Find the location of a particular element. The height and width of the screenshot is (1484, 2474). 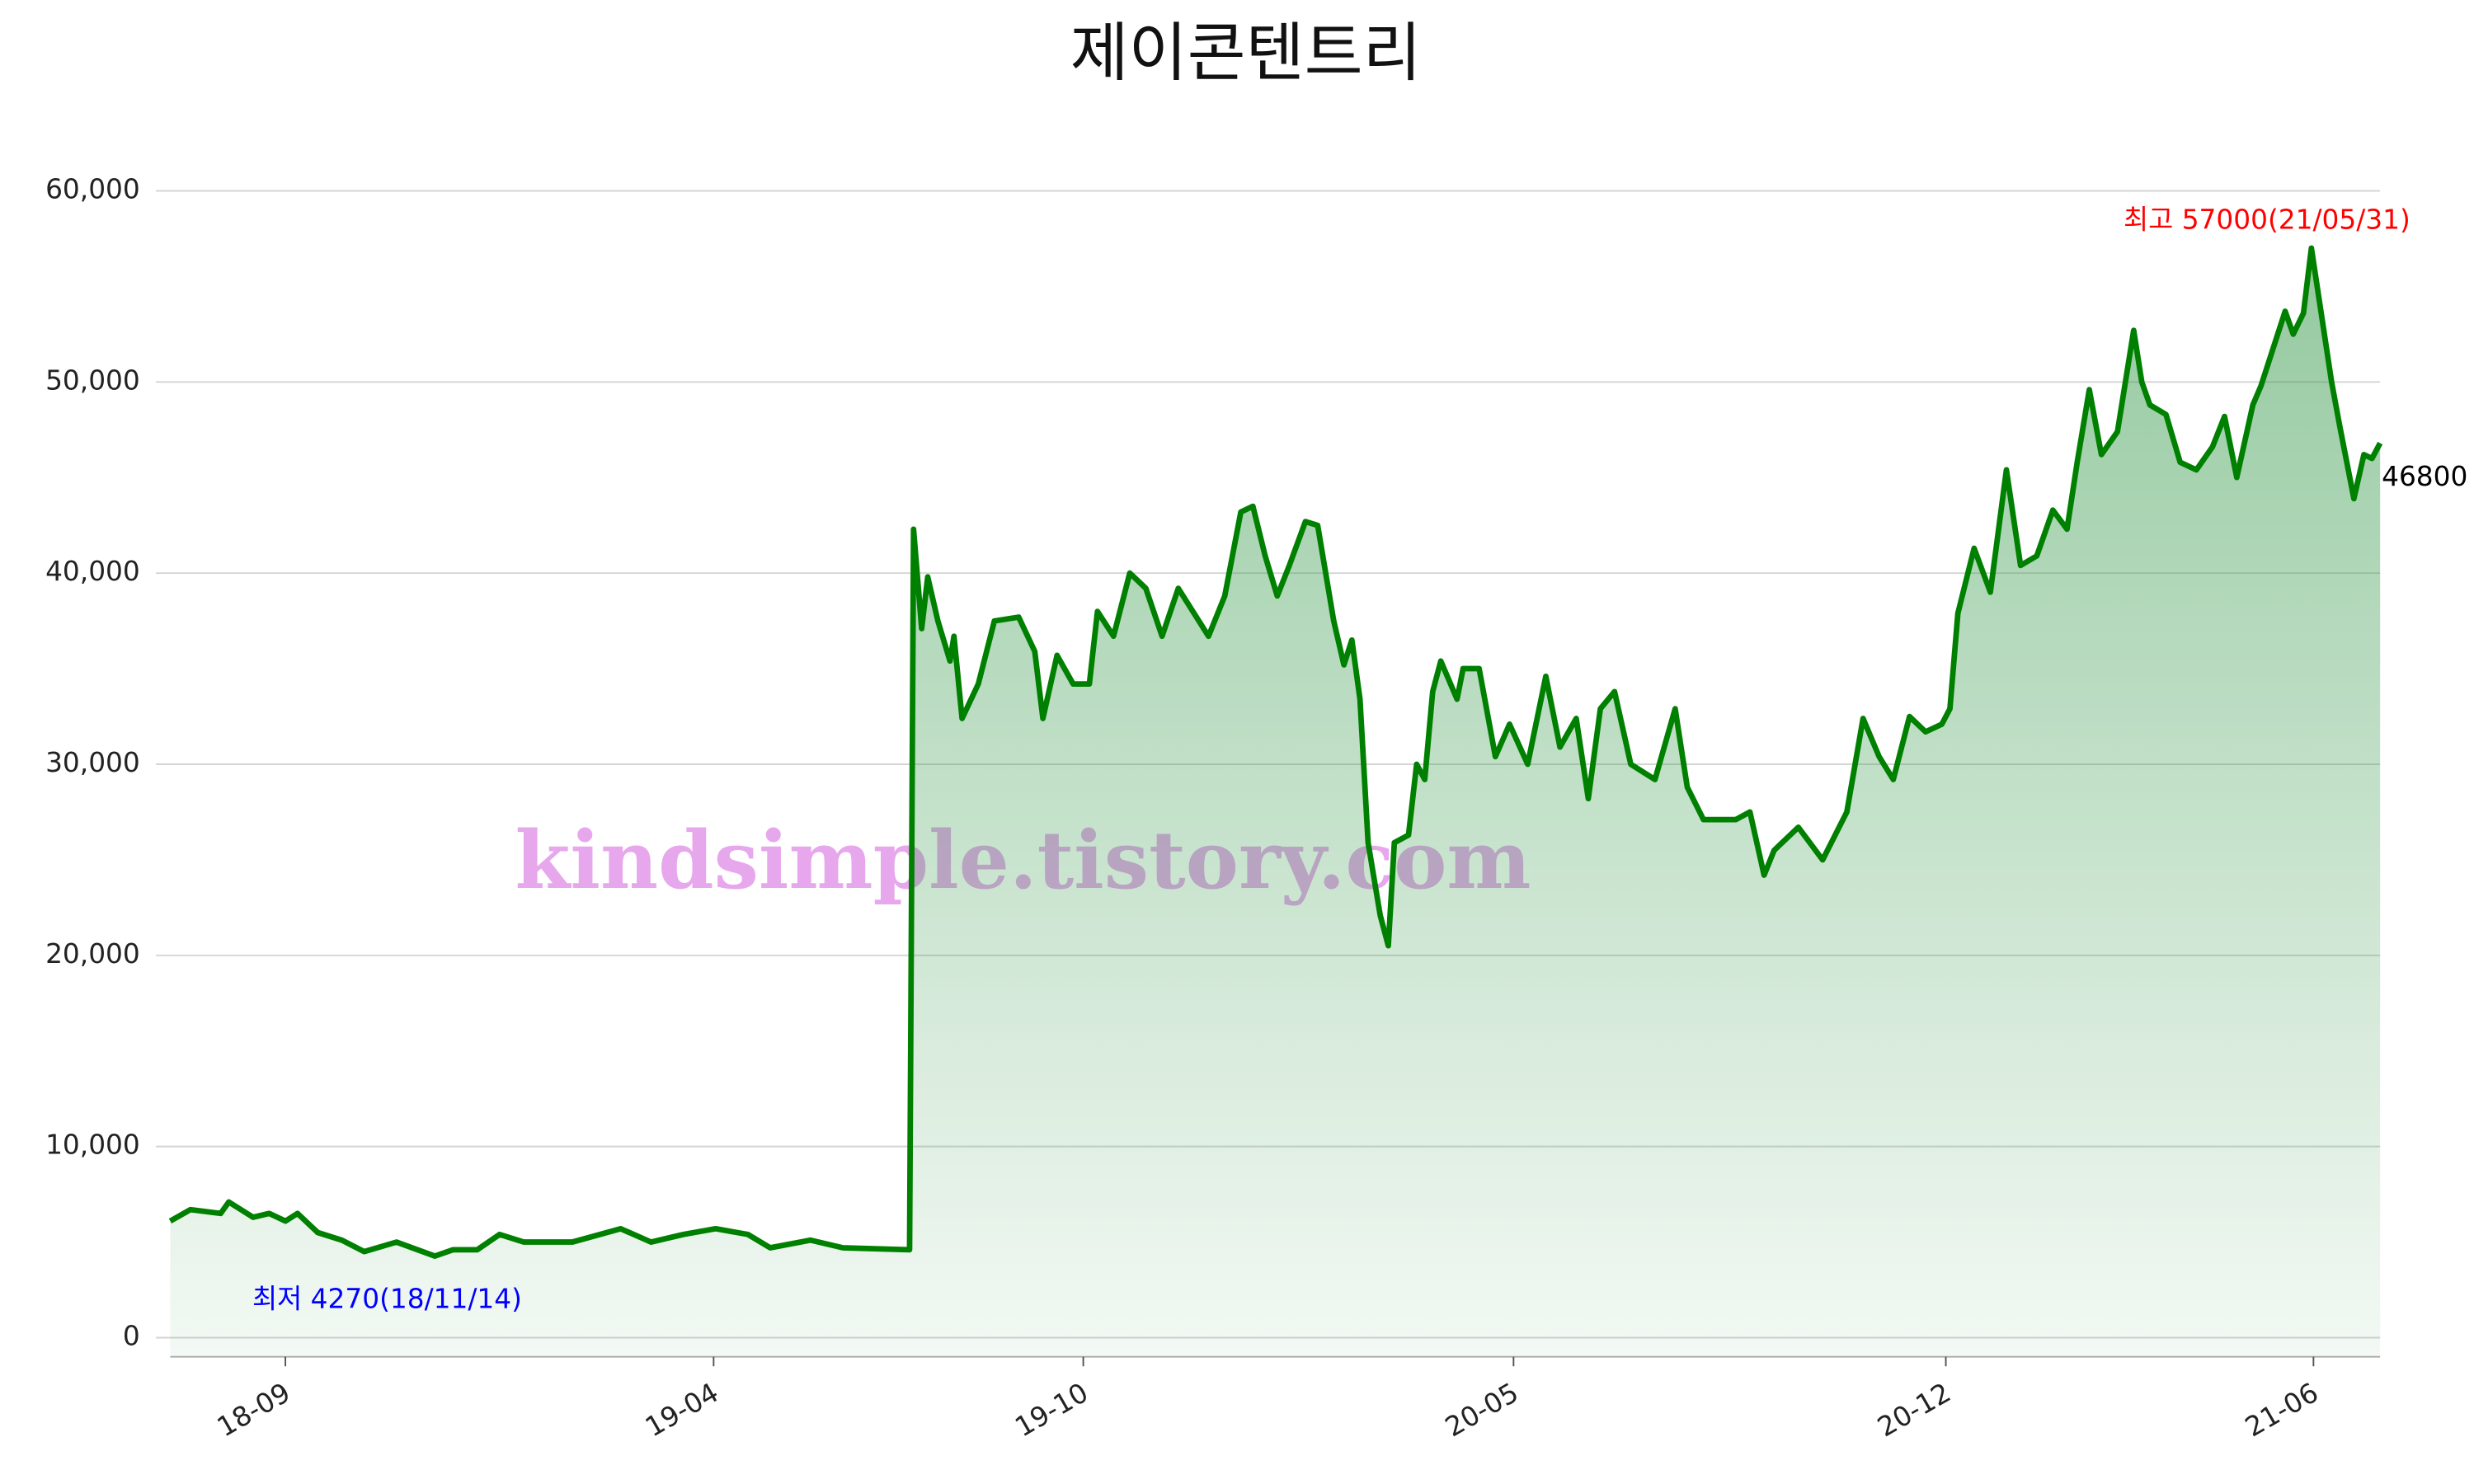

x-tick-label: 19-04 is located at coordinates (682, 1410).